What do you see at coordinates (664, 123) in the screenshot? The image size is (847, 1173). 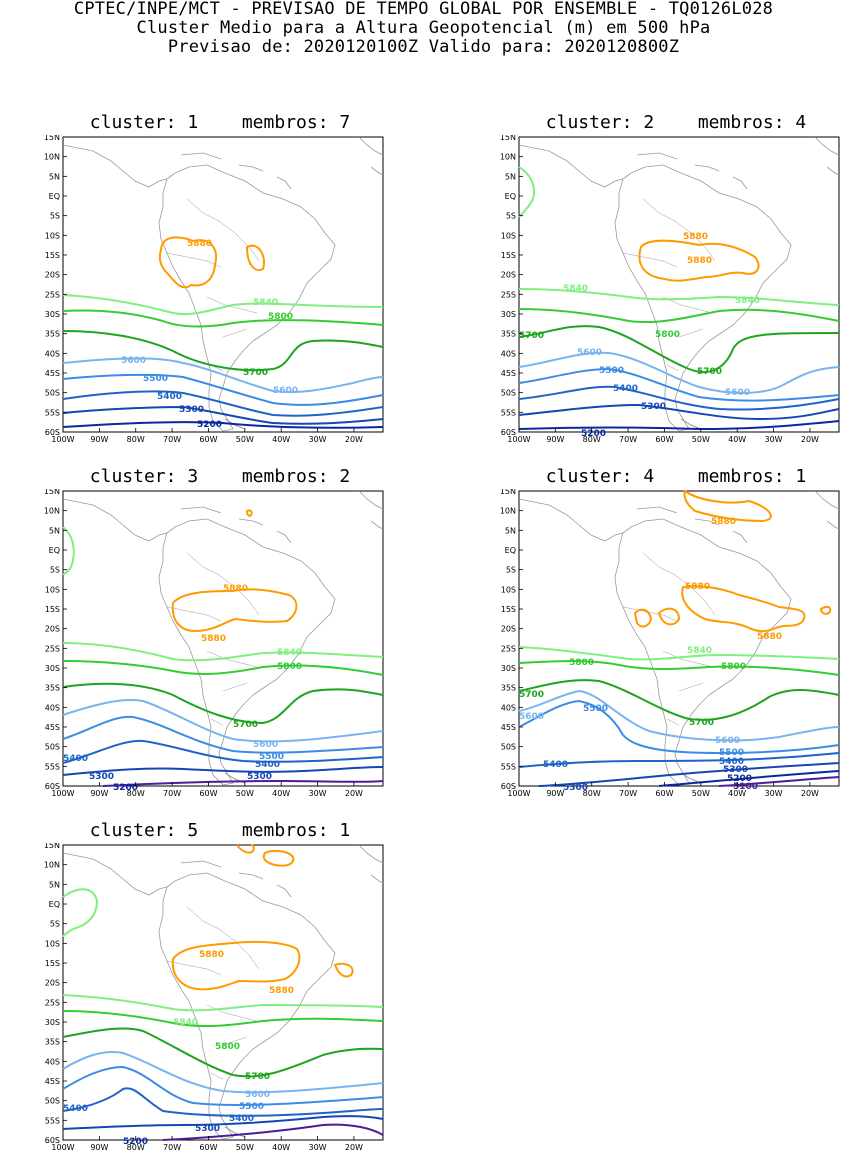 I see `panel-title: cluster: 2 membros: 4` at bounding box center [664, 123].